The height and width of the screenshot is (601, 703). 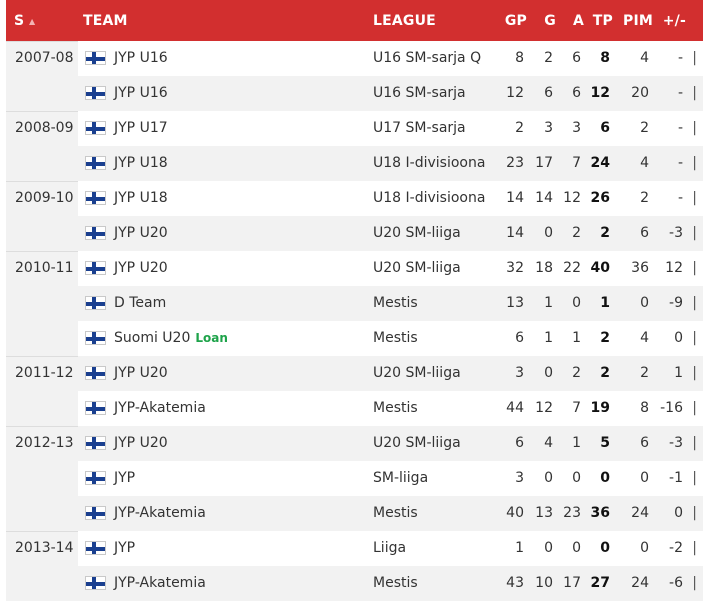 I want to click on sort-asc-icon: ▲, so click(x=32, y=21).